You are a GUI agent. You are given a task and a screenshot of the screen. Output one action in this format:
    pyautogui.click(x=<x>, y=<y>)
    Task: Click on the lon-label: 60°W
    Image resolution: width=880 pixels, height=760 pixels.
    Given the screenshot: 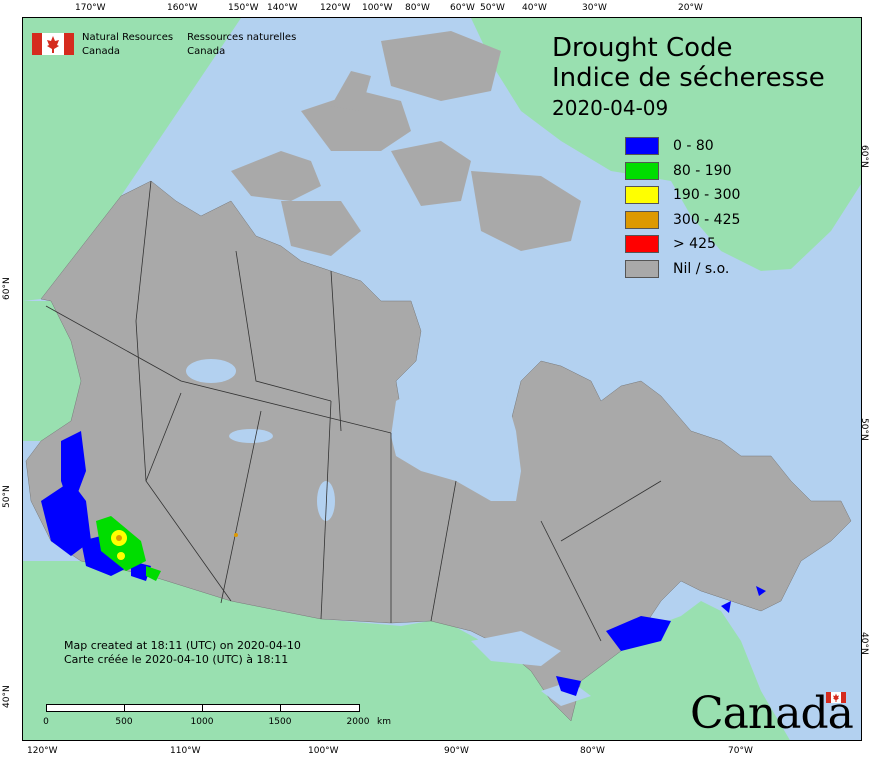 What is the action you would take?
    pyautogui.click(x=462, y=8)
    